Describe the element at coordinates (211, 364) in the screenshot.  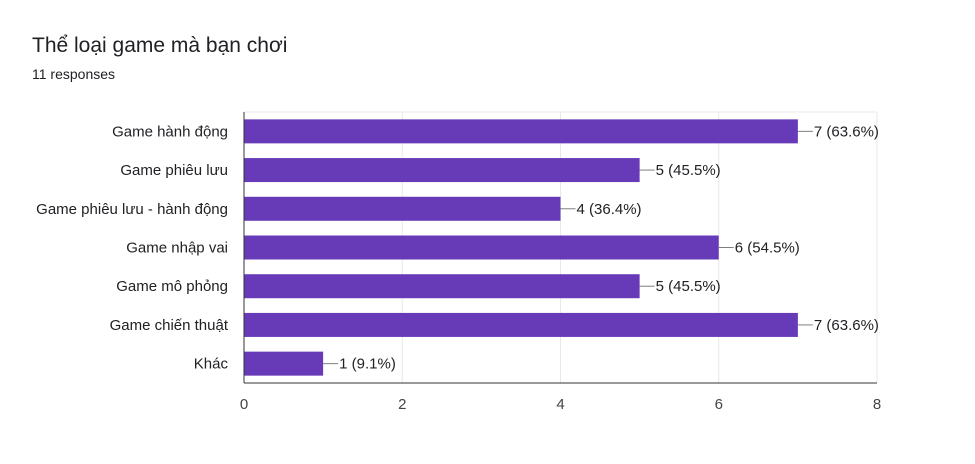
I see `category-label-6: Khác` at that location.